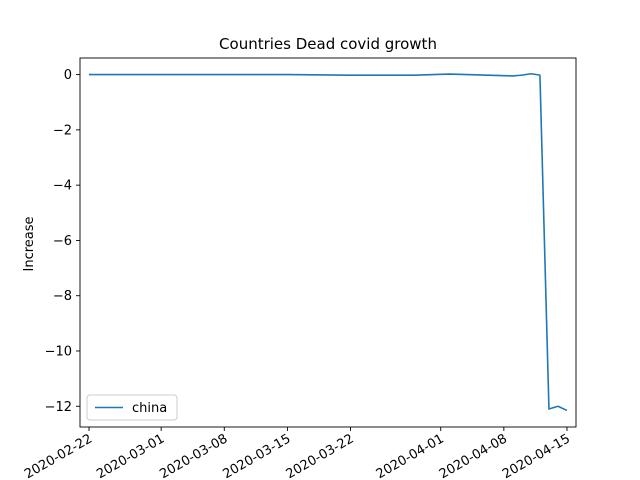  Describe the element at coordinates (62, 241) in the screenshot. I see `y-tick-label: −6` at that location.